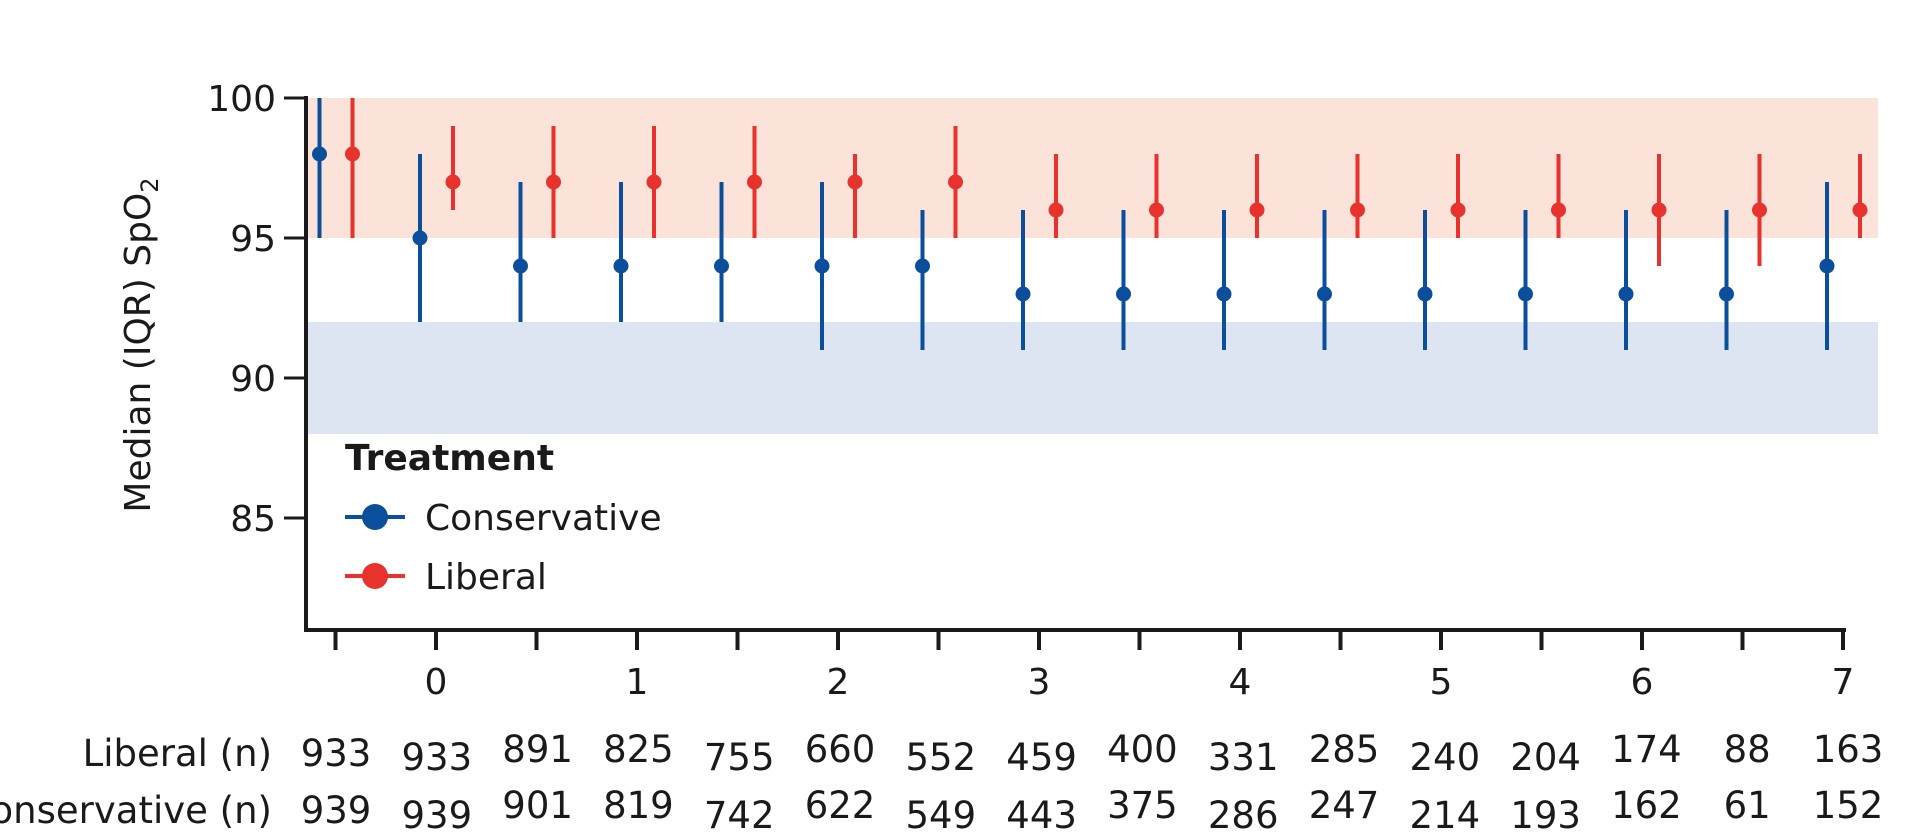  I want to click on liberal-count: 204, so click(1545, 757).